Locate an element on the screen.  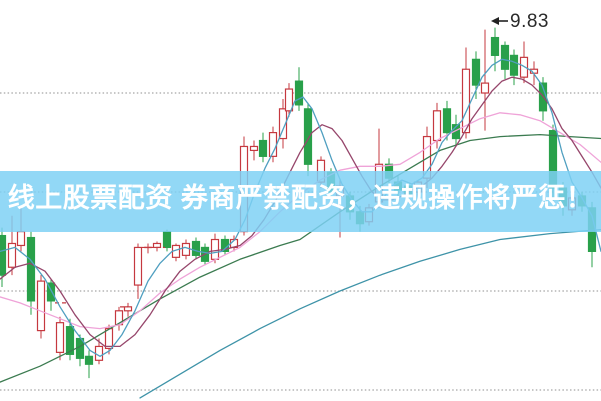
price-annotation-label: 9.83 is located at coordinates (529, 21).